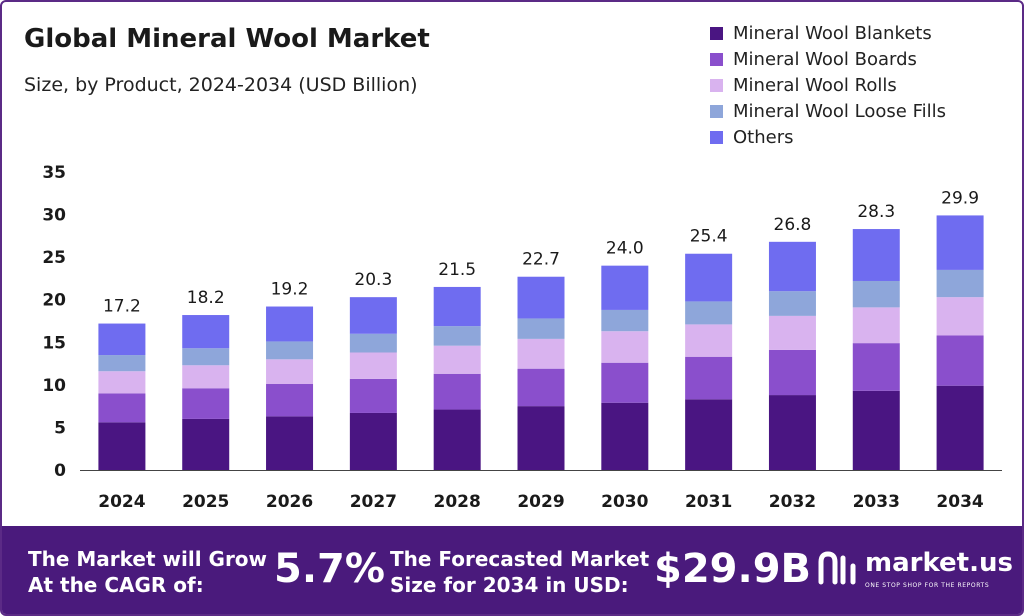 This screenshot has width=1024, height=616. I want to click on y-tick-label: 0, so click(60, 471).